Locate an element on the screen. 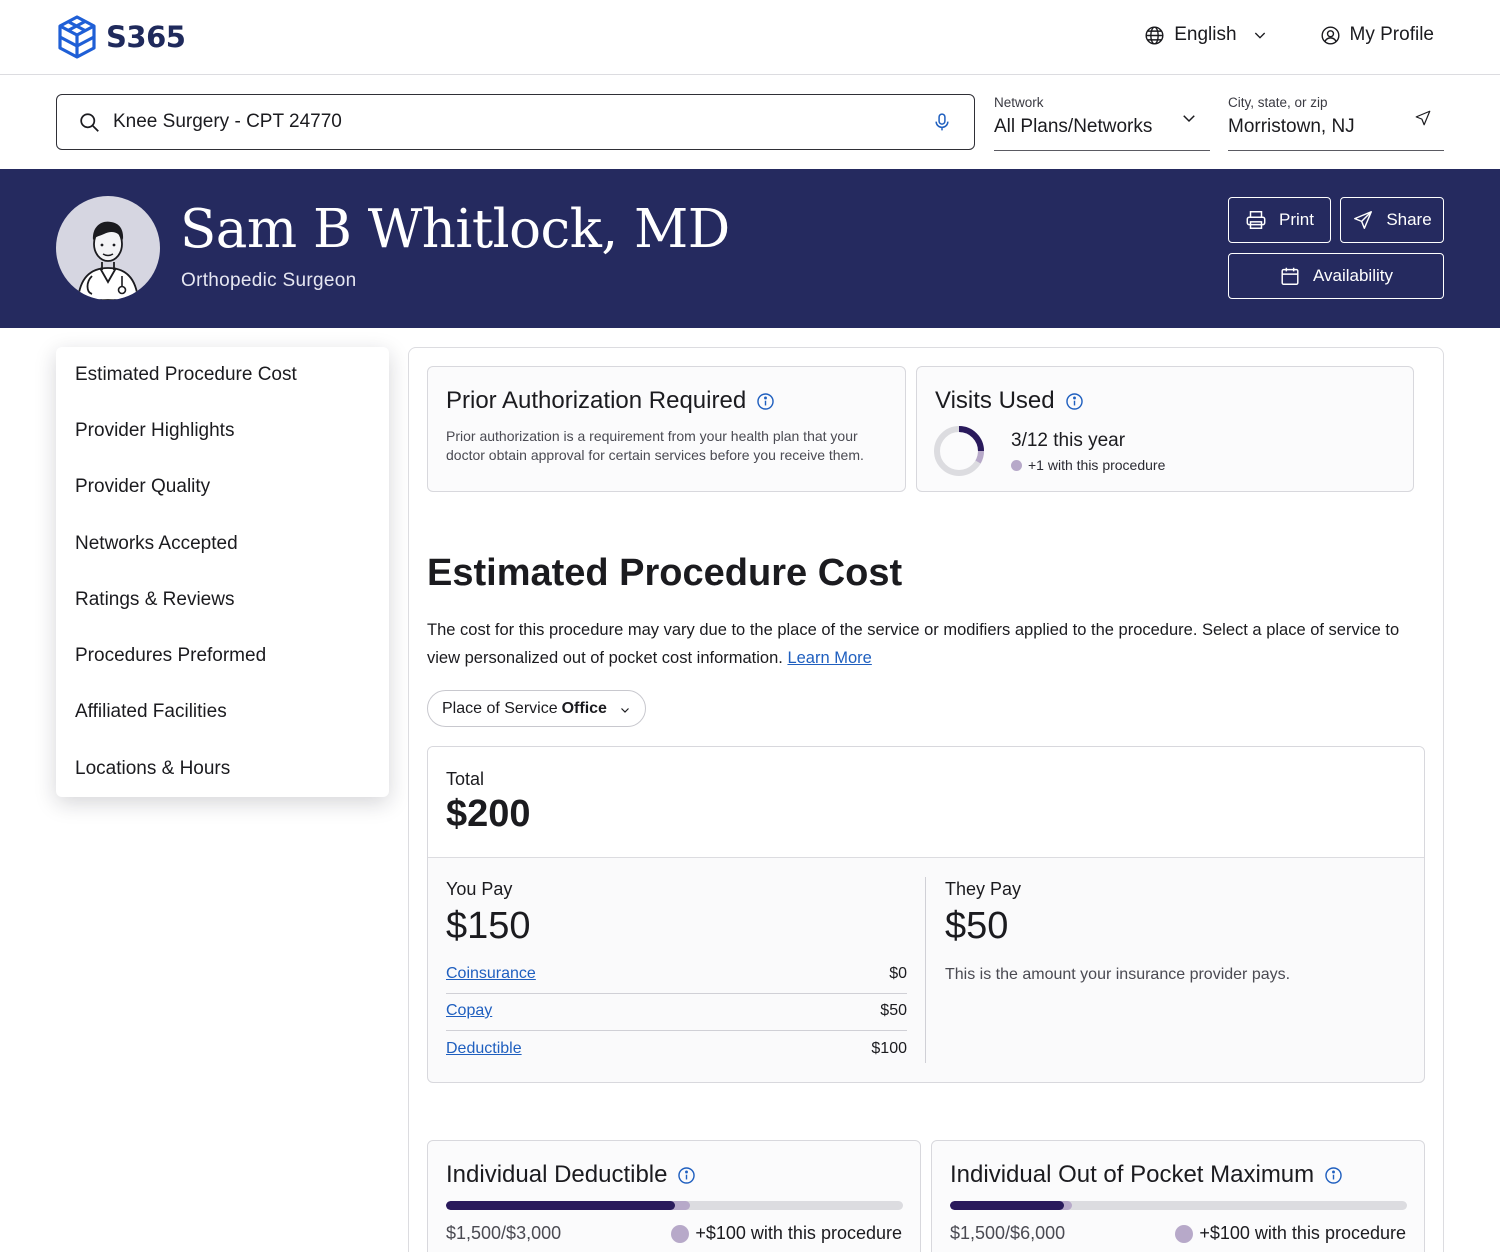 Image resolution: width=1500 pixels, height=1252 pixels. nav-provider-highlights: Provider Highlights is located at coordinates (155, 430).